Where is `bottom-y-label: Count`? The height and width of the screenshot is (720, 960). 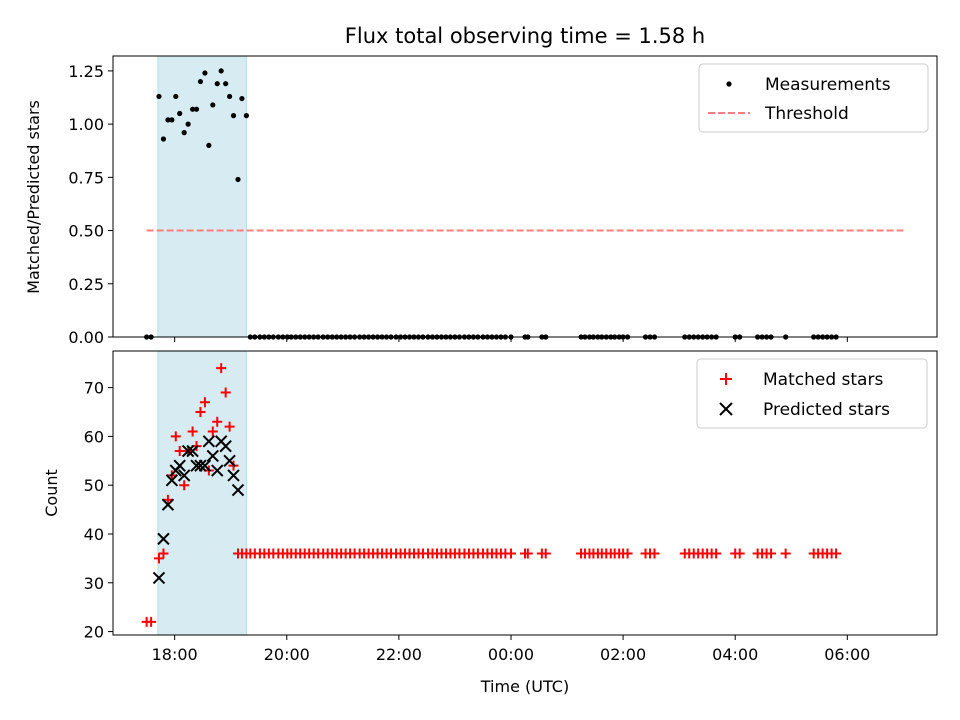
bottom-y-label: Count is located at coordinates (51, 493).